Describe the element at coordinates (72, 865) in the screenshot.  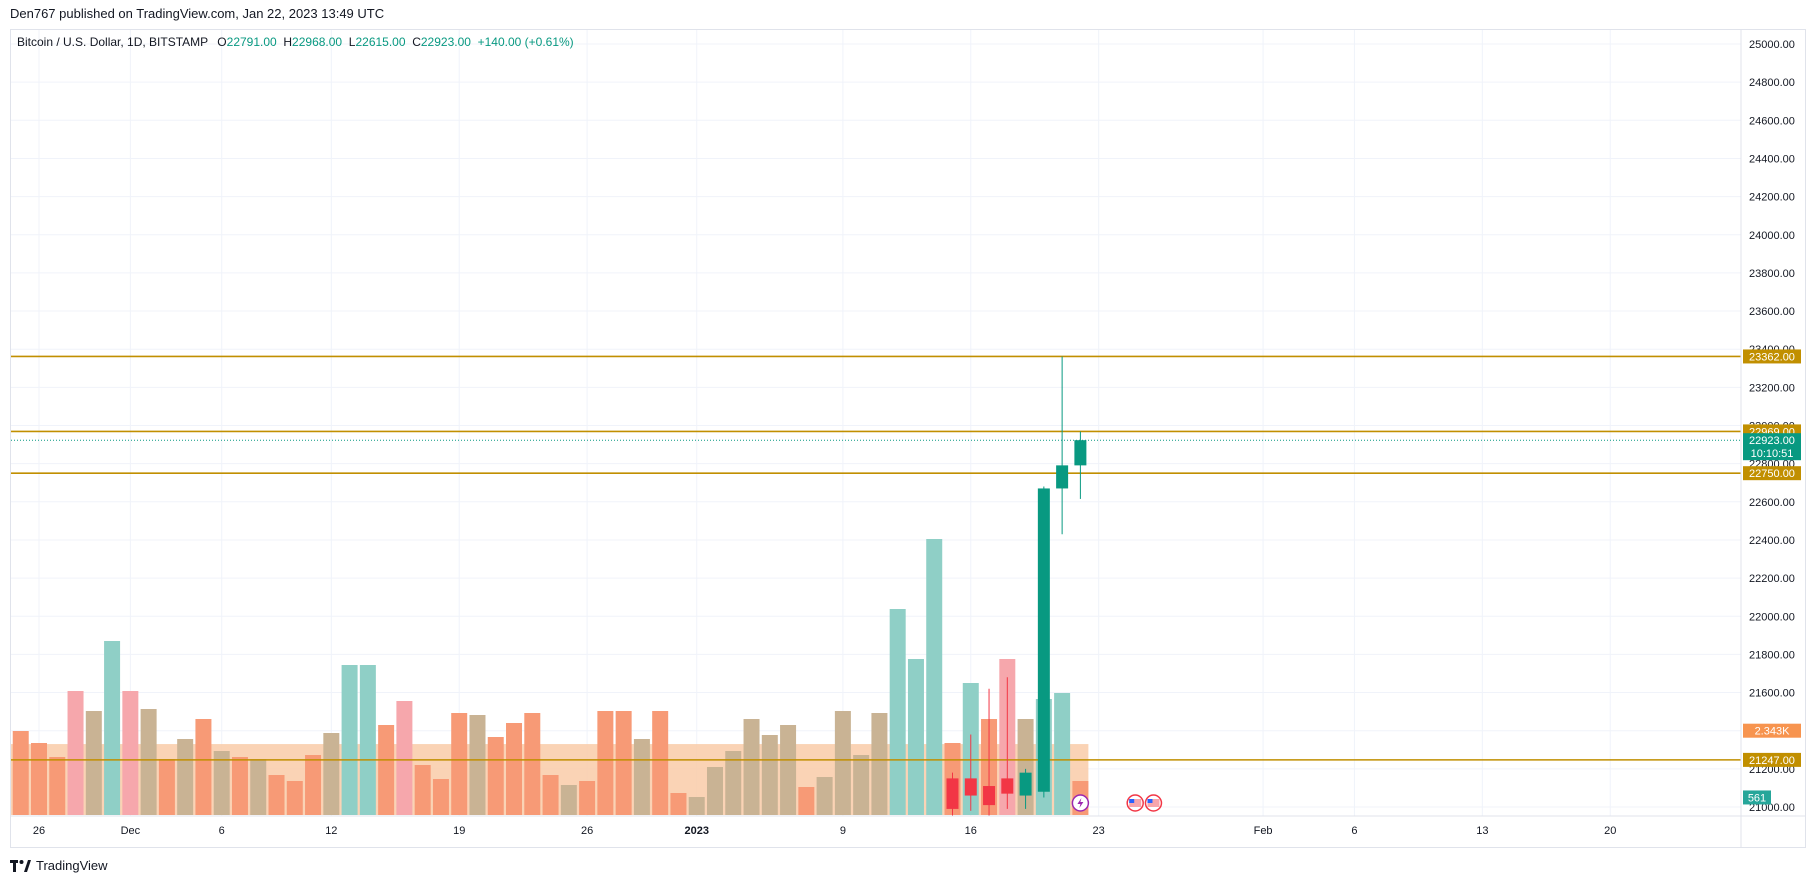
I see `tradingview-brand: TradingView` at that location.